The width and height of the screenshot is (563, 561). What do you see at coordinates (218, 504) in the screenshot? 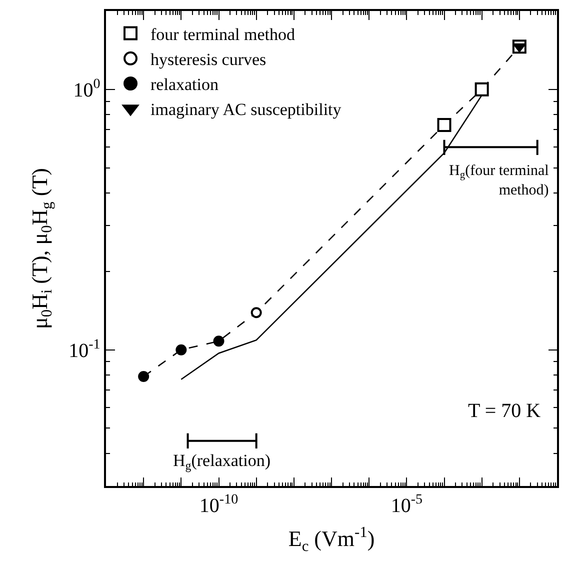
I see `x-tick-label: 10$^{-10}$` at bounding box center [218, 504].